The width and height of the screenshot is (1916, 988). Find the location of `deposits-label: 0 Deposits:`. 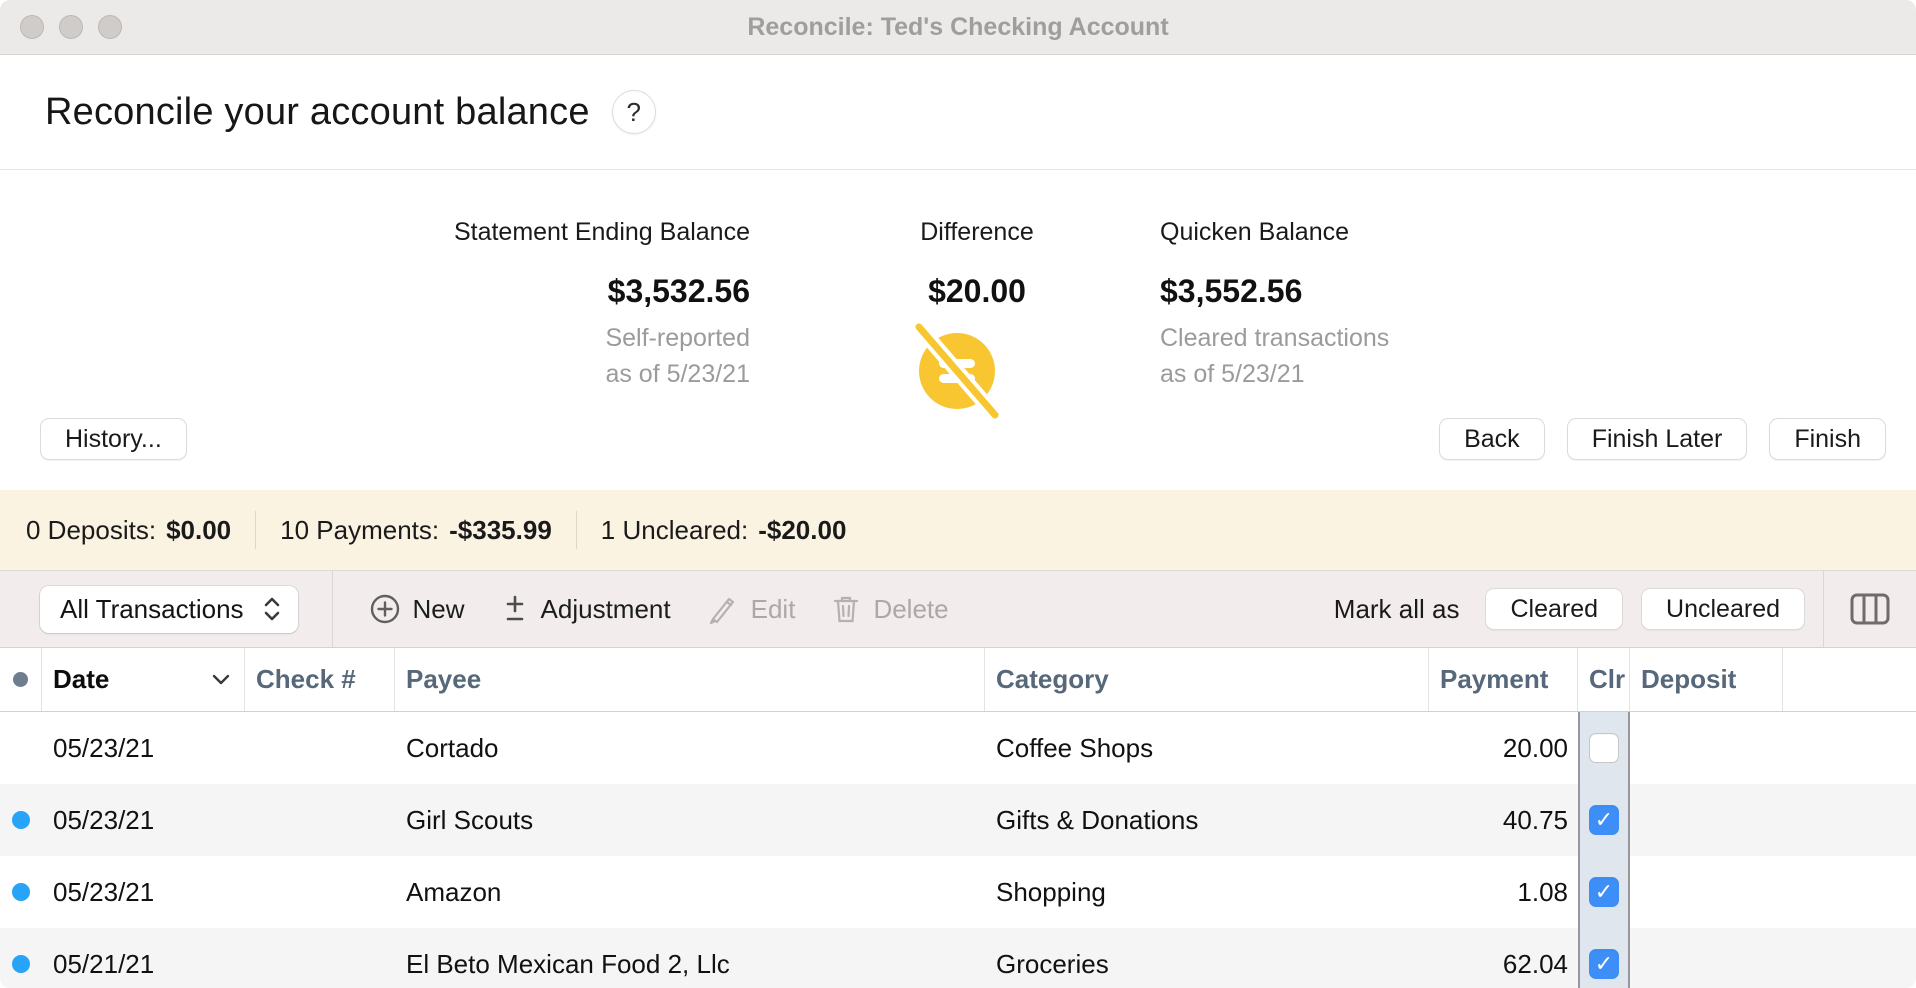

deposits-label: 0 Deposits: is located at coordinates (91, 529).